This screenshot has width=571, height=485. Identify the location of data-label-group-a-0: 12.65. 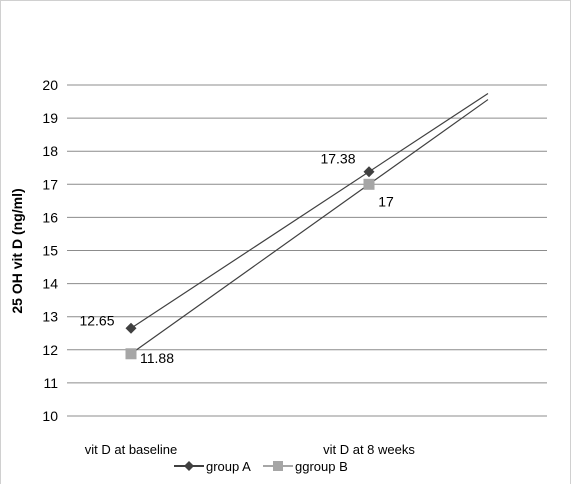
(96, 320).